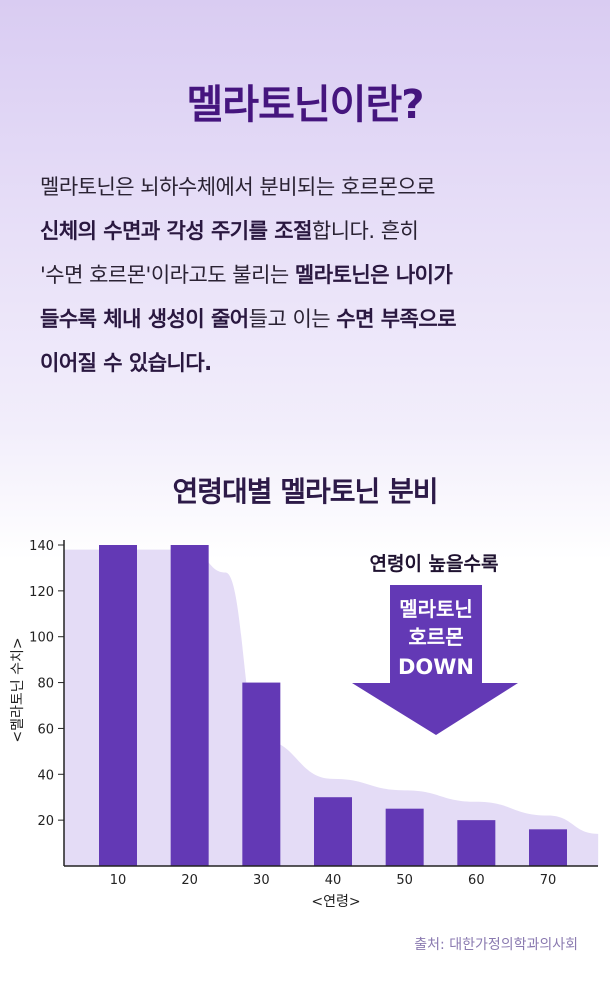 The image size is (610, 999). Describe the element at coordinates (310, 363) in the screenshot. I see `description-line: 이어질 수 있습니다.` at that location.